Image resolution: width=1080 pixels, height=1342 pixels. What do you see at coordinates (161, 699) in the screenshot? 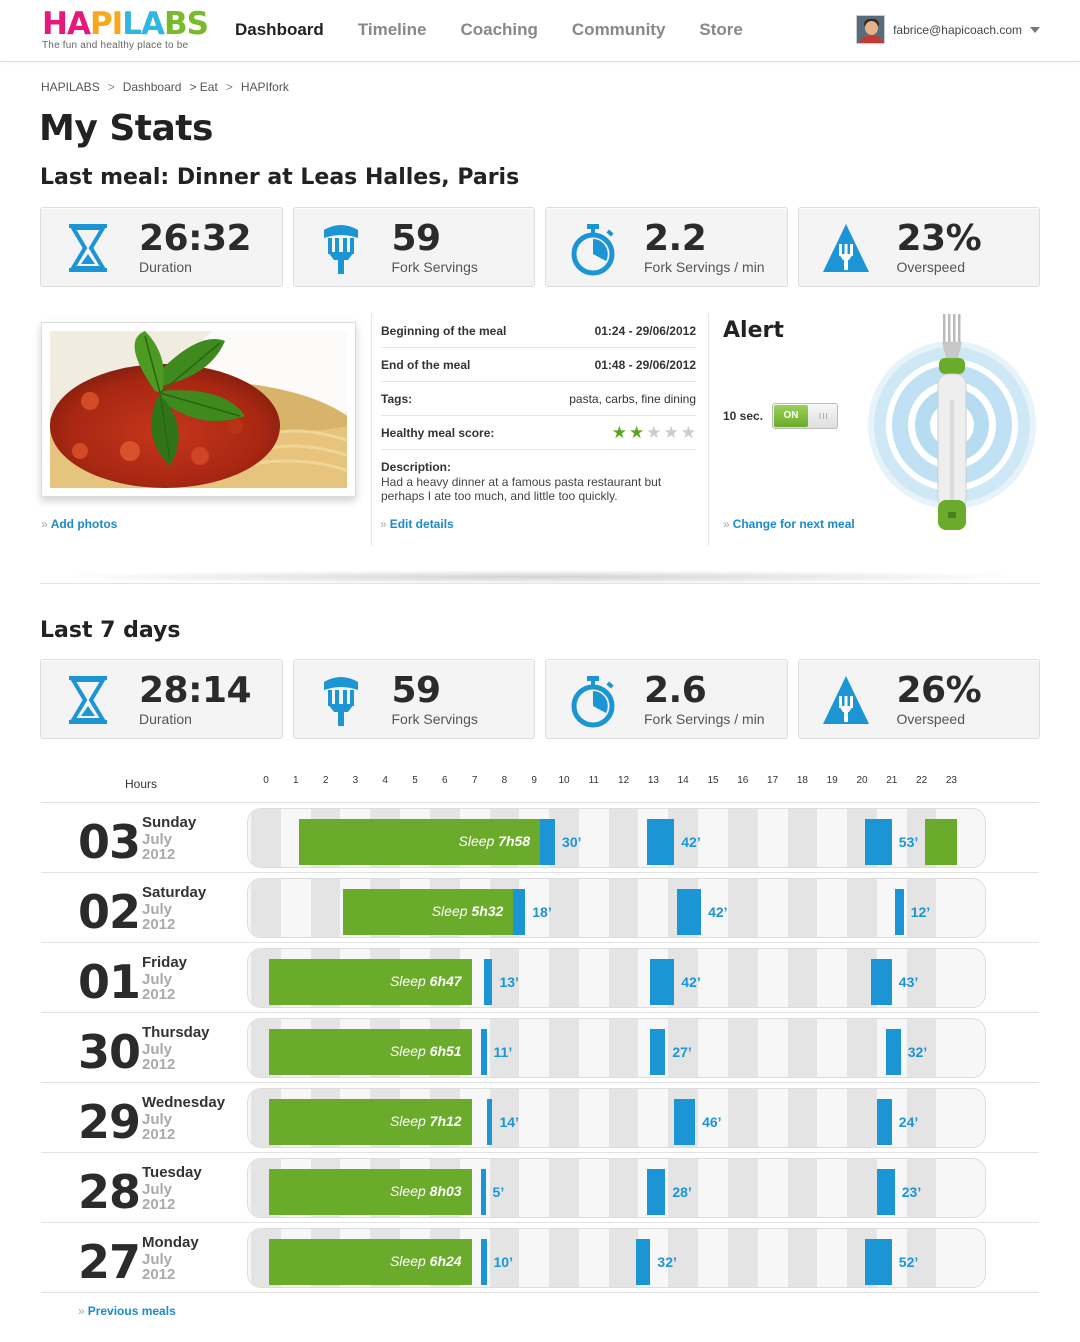
I see `stat-card-duration: 28:14 Duration` at bounding box center [161, 699].